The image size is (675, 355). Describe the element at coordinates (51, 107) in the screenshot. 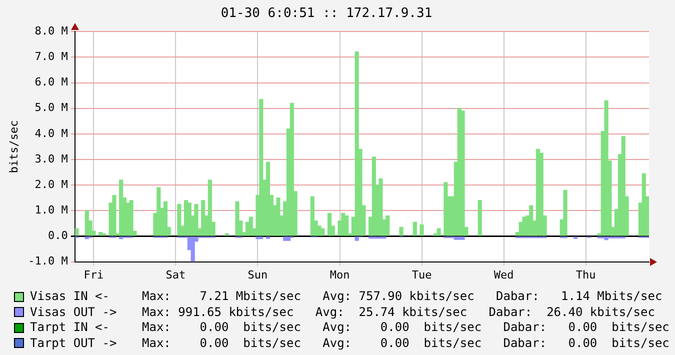

I see `y-tick-label: 5.0 M` at that location.